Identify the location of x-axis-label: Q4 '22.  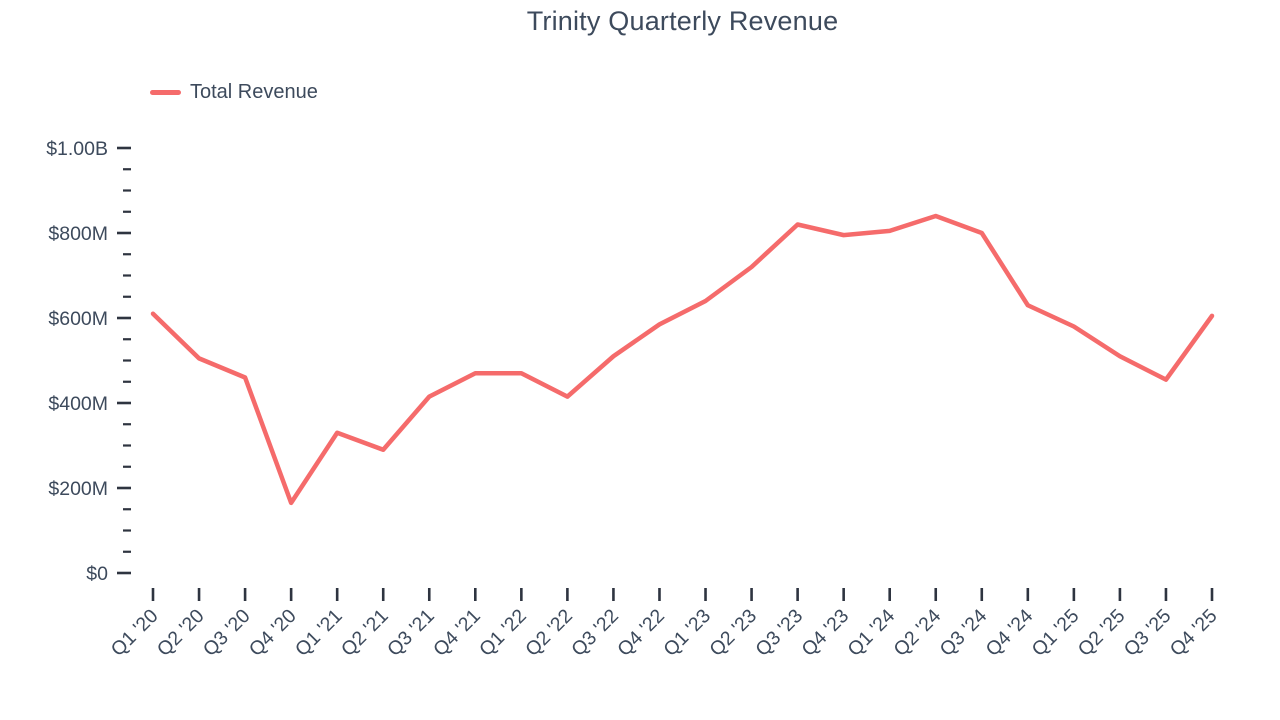
(641, 633).